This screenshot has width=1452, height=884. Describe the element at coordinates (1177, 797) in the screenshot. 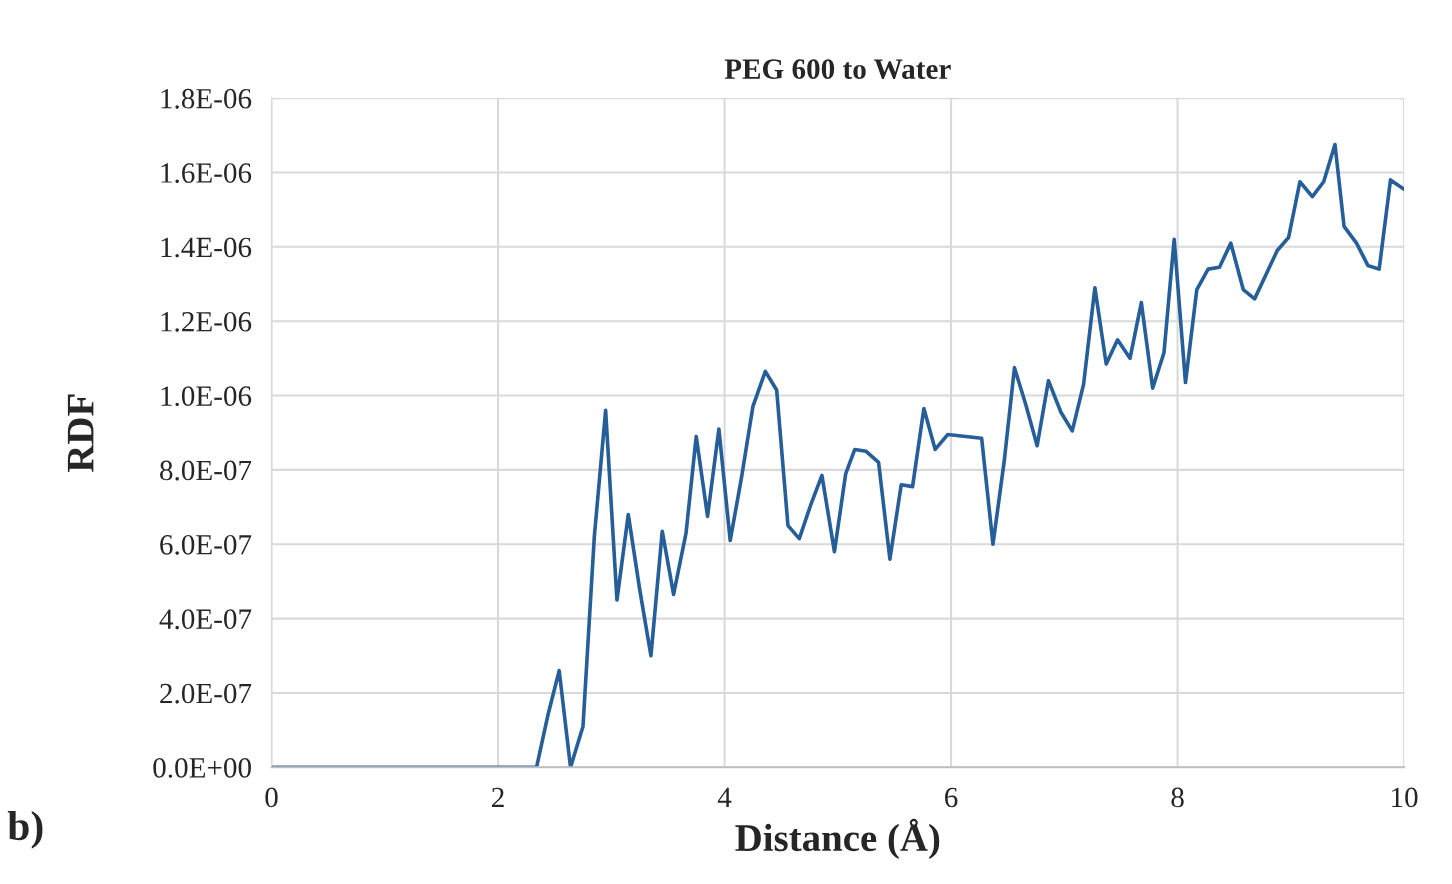

I see `x-tick-label: 8` at that location.